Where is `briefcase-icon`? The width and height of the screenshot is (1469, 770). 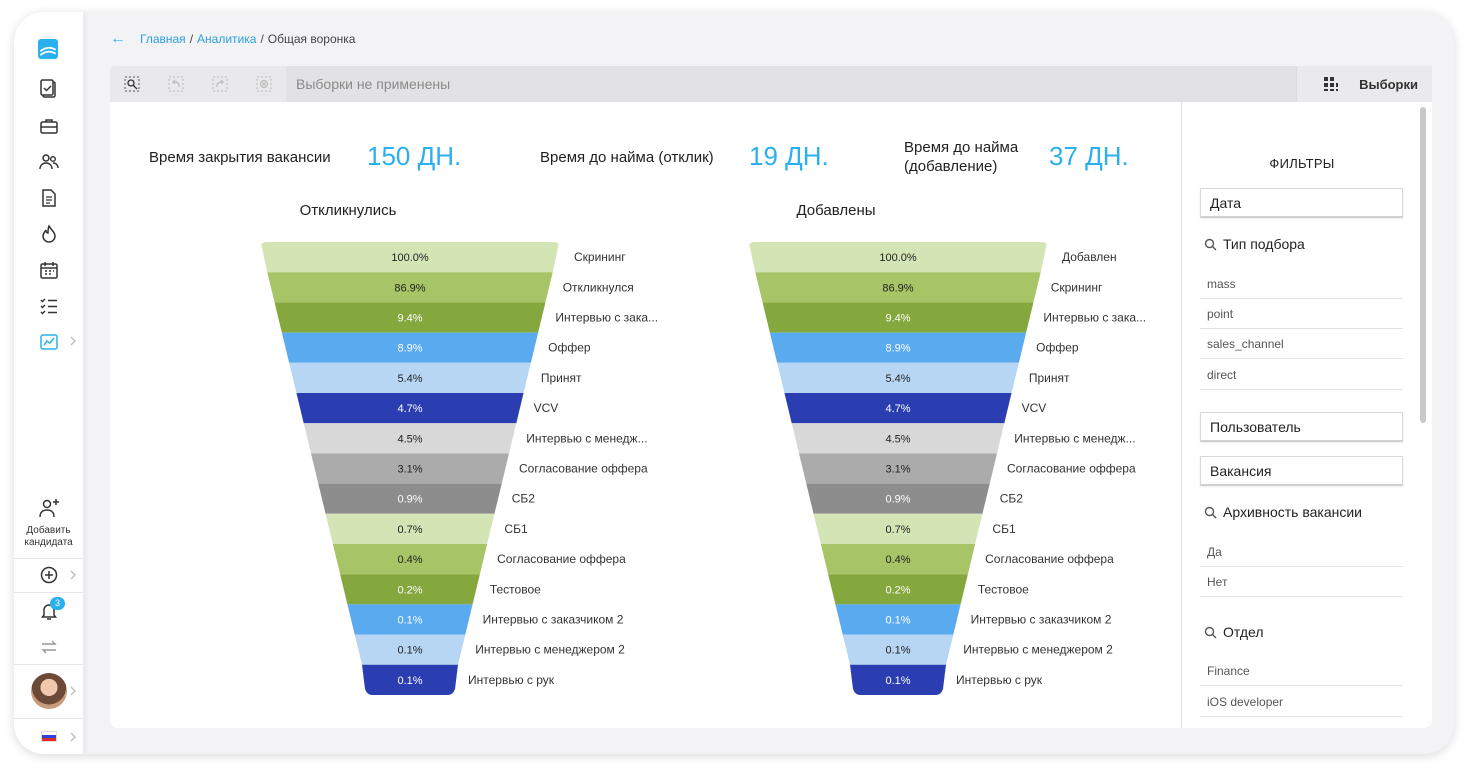 briefcase-icon is located at coordinates (49, 126).